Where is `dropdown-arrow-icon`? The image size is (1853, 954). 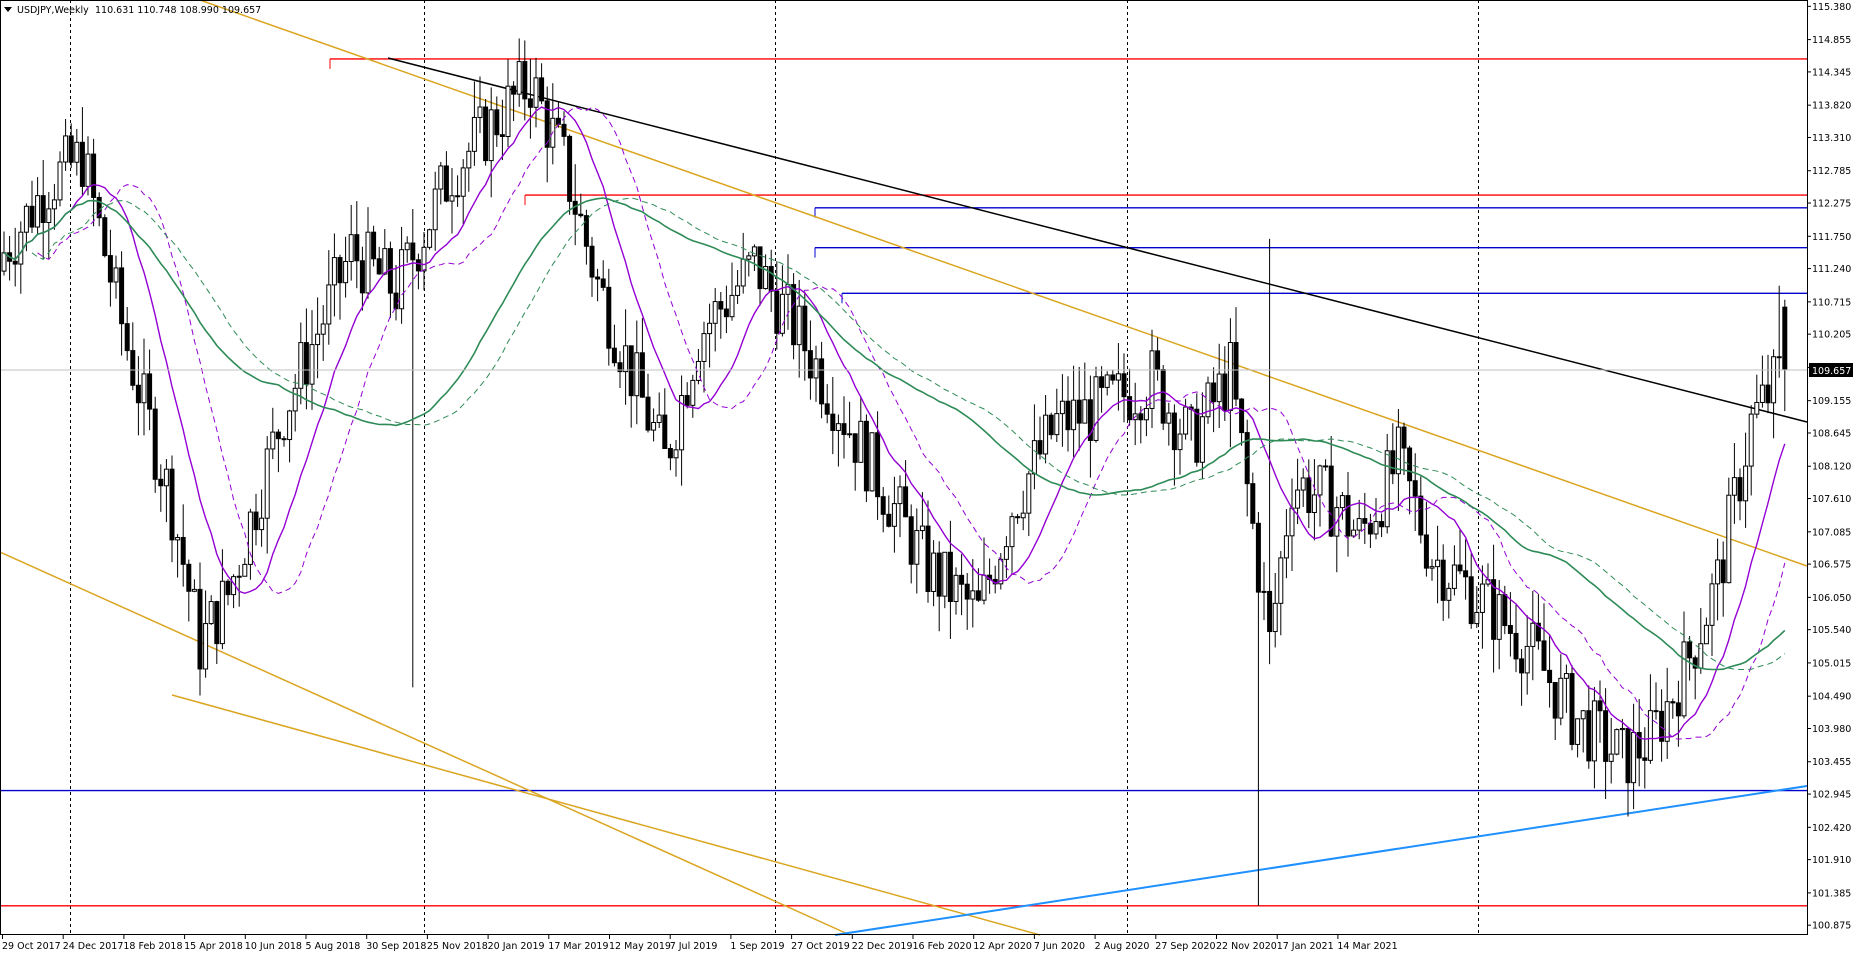 dropdown-arrow-icon is located at coordinates (8, 9).